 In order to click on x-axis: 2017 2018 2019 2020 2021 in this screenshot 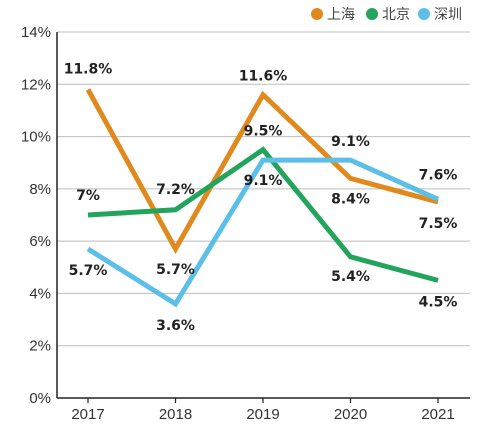, I will do `click(263, 410)`.